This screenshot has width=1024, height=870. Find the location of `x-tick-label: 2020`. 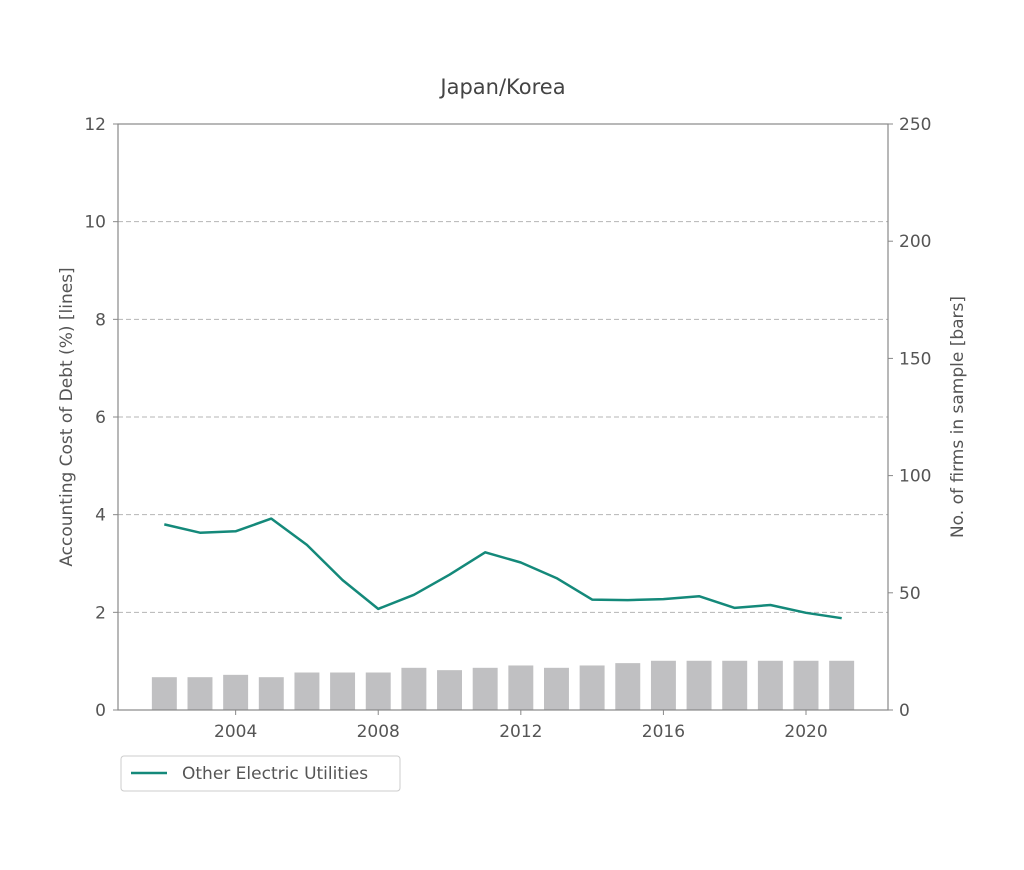

x-tick-label: 2020 is located at coordinates (805, 732).